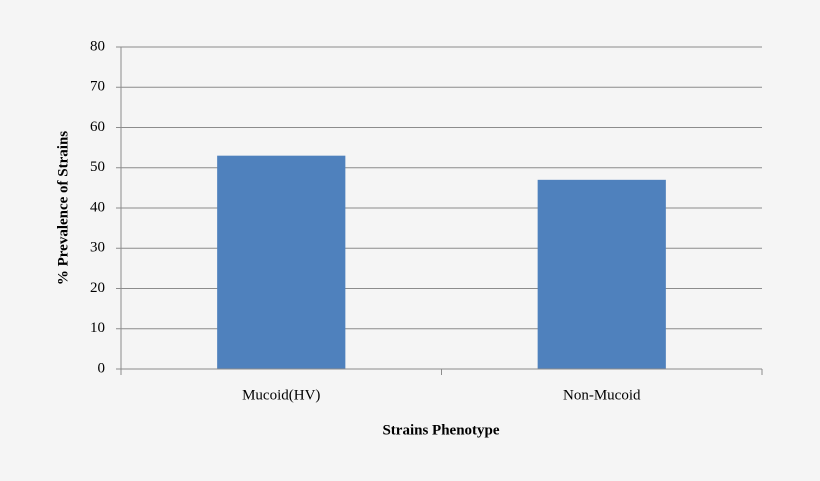  What do you see at coordinates (97, 207) in the screenshot?
I see `y-tick-label: 40` at bounding box center [97, 207].